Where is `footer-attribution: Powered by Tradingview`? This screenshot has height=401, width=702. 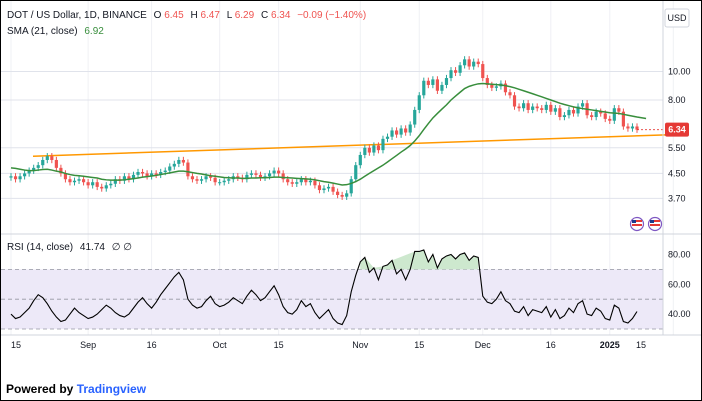 footer-attribution: Powered by Tradingview is located at coordinates (76, 389).